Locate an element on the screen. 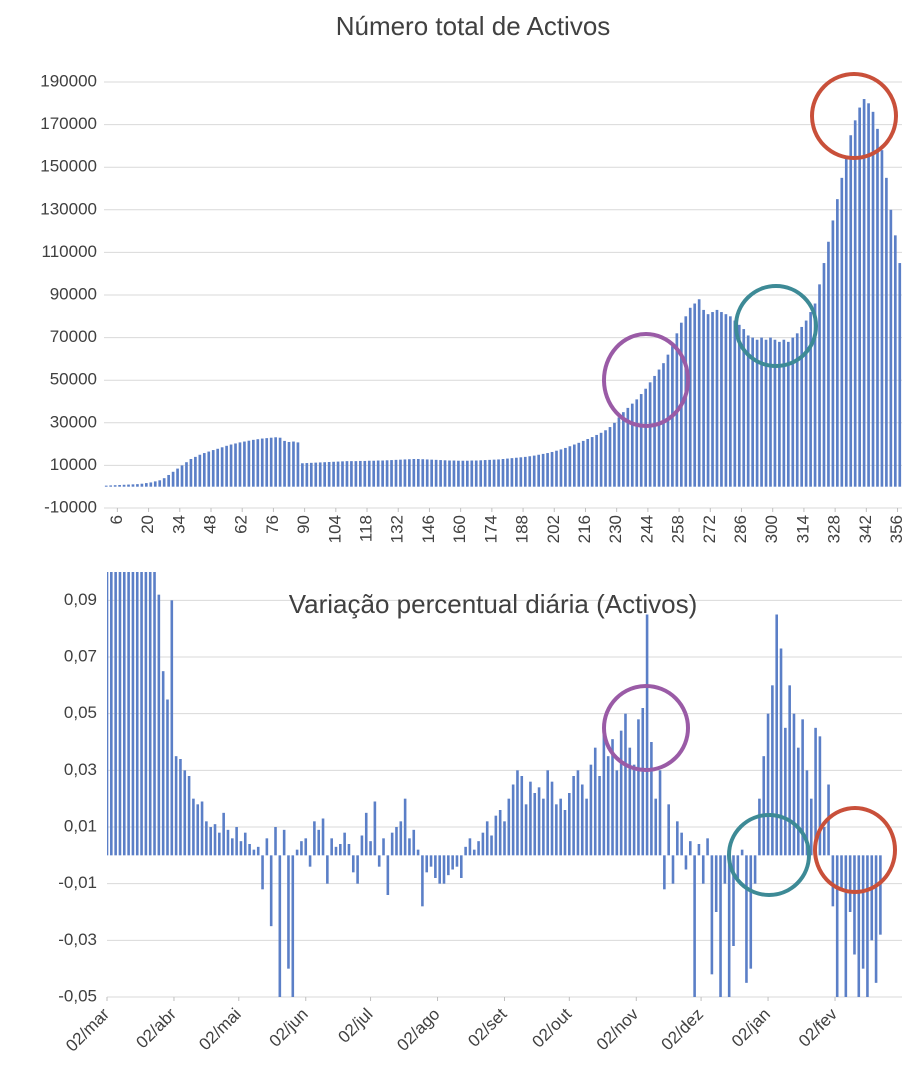 The width and height of the screenshot is (902, 1076). y-tick-label: 50000 is located at coordinates (73, 379).